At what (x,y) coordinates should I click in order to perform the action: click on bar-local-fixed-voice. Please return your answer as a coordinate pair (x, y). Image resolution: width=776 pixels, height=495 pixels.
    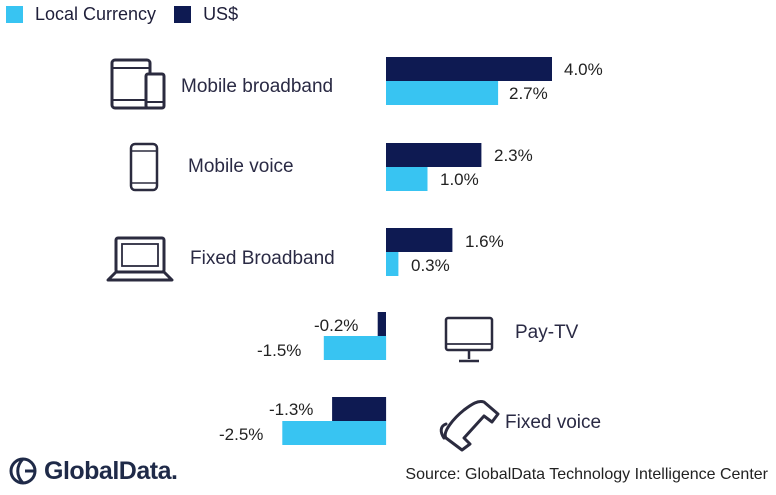
    Looking at the image, I should click on (334, 433).